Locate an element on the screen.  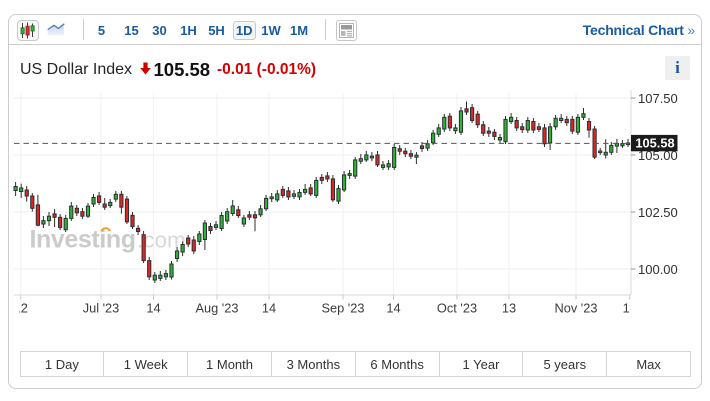
svg-text: Sep '23 is located at coordinates (342, 308).